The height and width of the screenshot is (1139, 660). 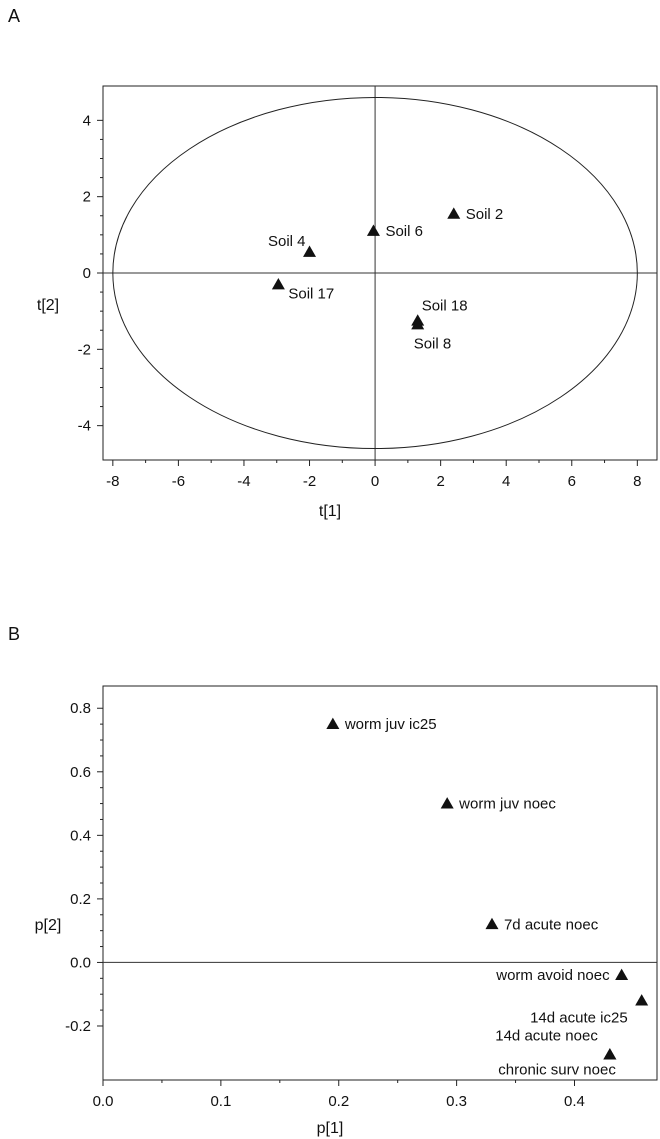 What do you see at coordinates (330, 1128) in the screenshot?
I see `x-axis-label: p[1]` at bounding box center [330, 1128].